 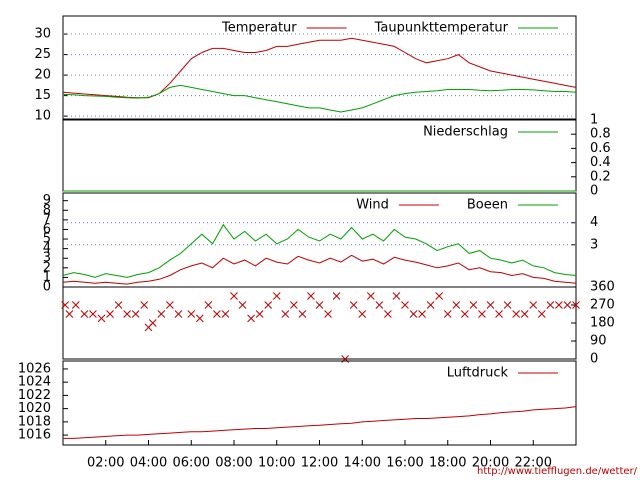 I want to click on y2-tick-label: 270, so click(x=602, y=305).